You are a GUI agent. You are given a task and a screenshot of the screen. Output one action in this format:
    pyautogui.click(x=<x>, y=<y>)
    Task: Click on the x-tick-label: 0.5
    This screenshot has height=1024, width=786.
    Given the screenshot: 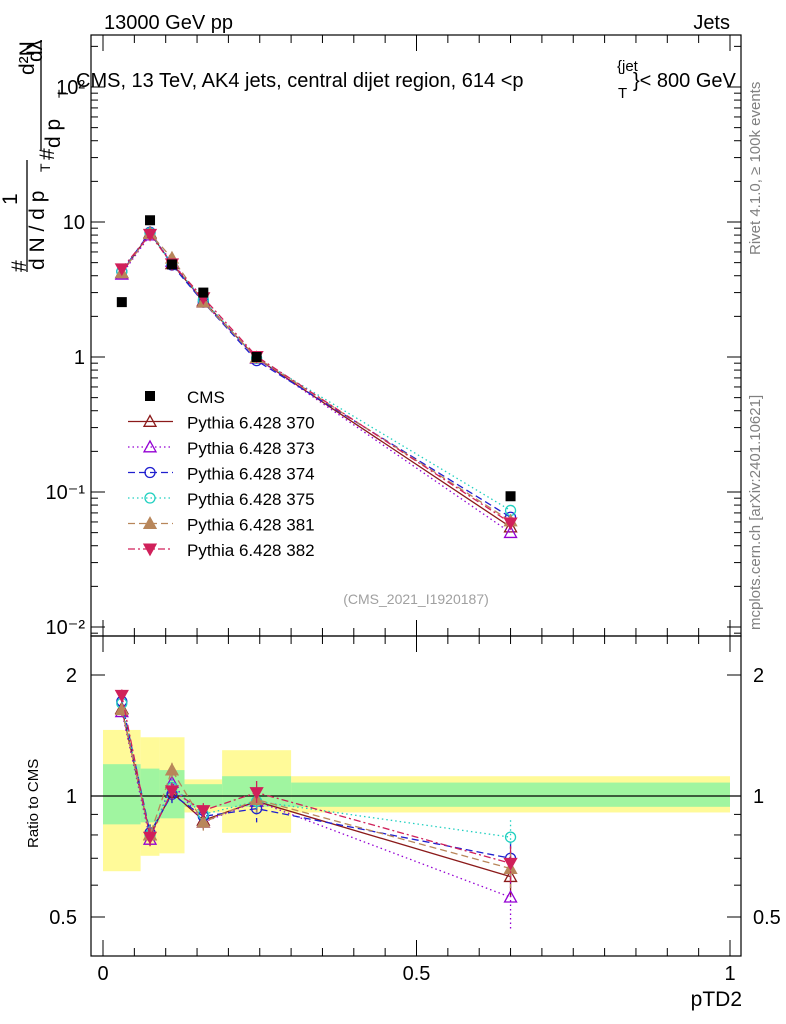 What is the action you would take?
    pyautogui.click(x=417, y=974)
    